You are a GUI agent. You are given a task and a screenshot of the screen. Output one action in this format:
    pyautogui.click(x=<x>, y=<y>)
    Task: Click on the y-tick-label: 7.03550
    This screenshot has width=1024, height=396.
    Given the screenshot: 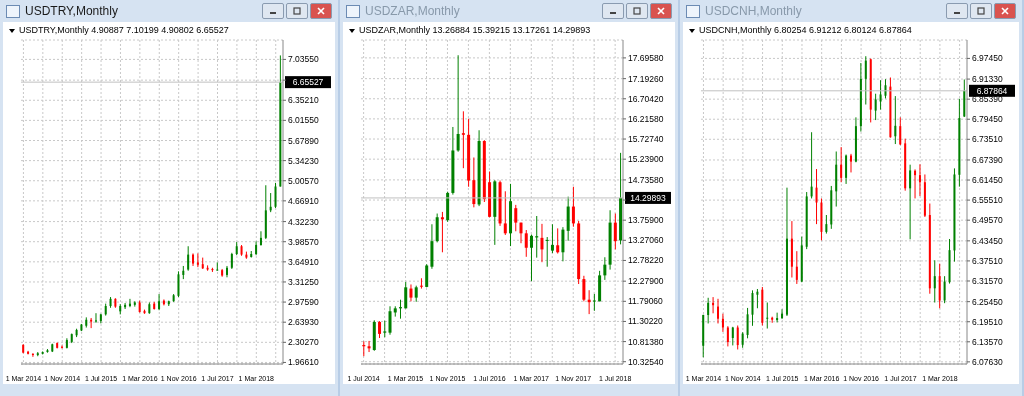 What is the action you would take?
    pyautogui.click(x=303, y=59)
    